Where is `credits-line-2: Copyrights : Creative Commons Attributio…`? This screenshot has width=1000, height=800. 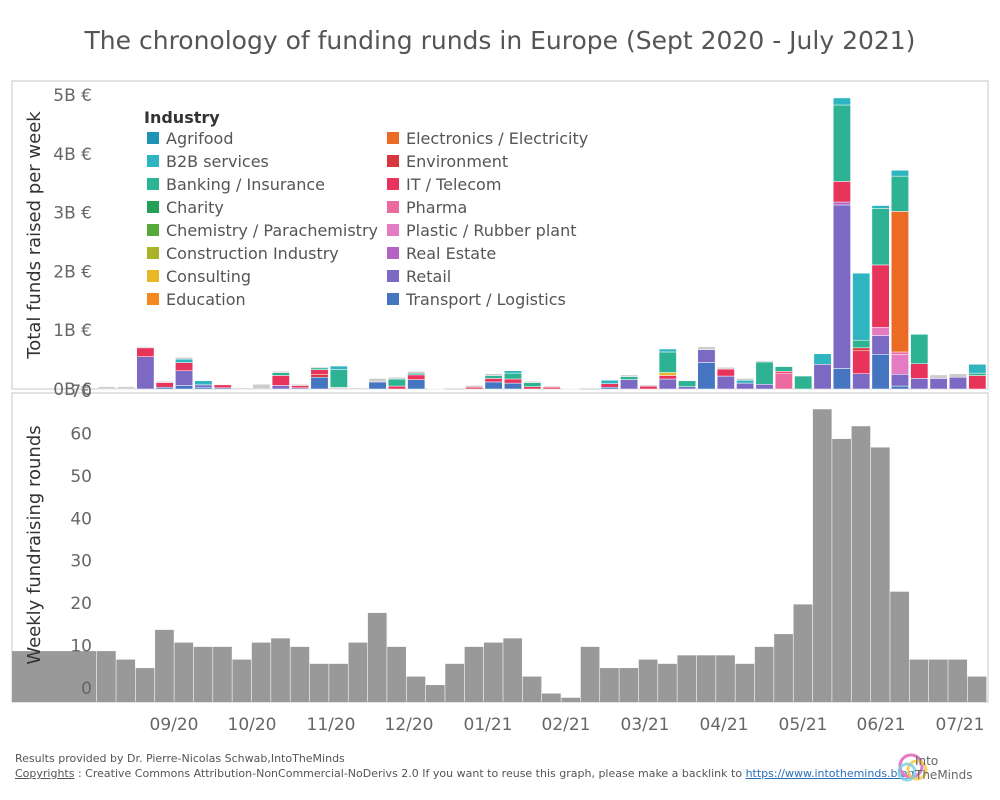
credits-line-2: Copyrights : Creative Commons Attributio… is located at coordinates (464, 773).